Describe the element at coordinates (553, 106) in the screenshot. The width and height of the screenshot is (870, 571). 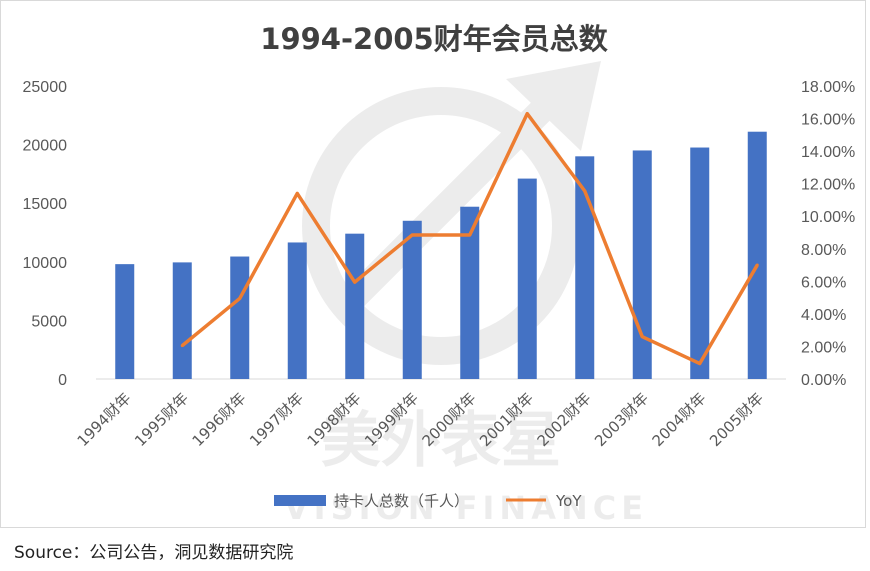
I see `watermark-arrowhead` at that location.